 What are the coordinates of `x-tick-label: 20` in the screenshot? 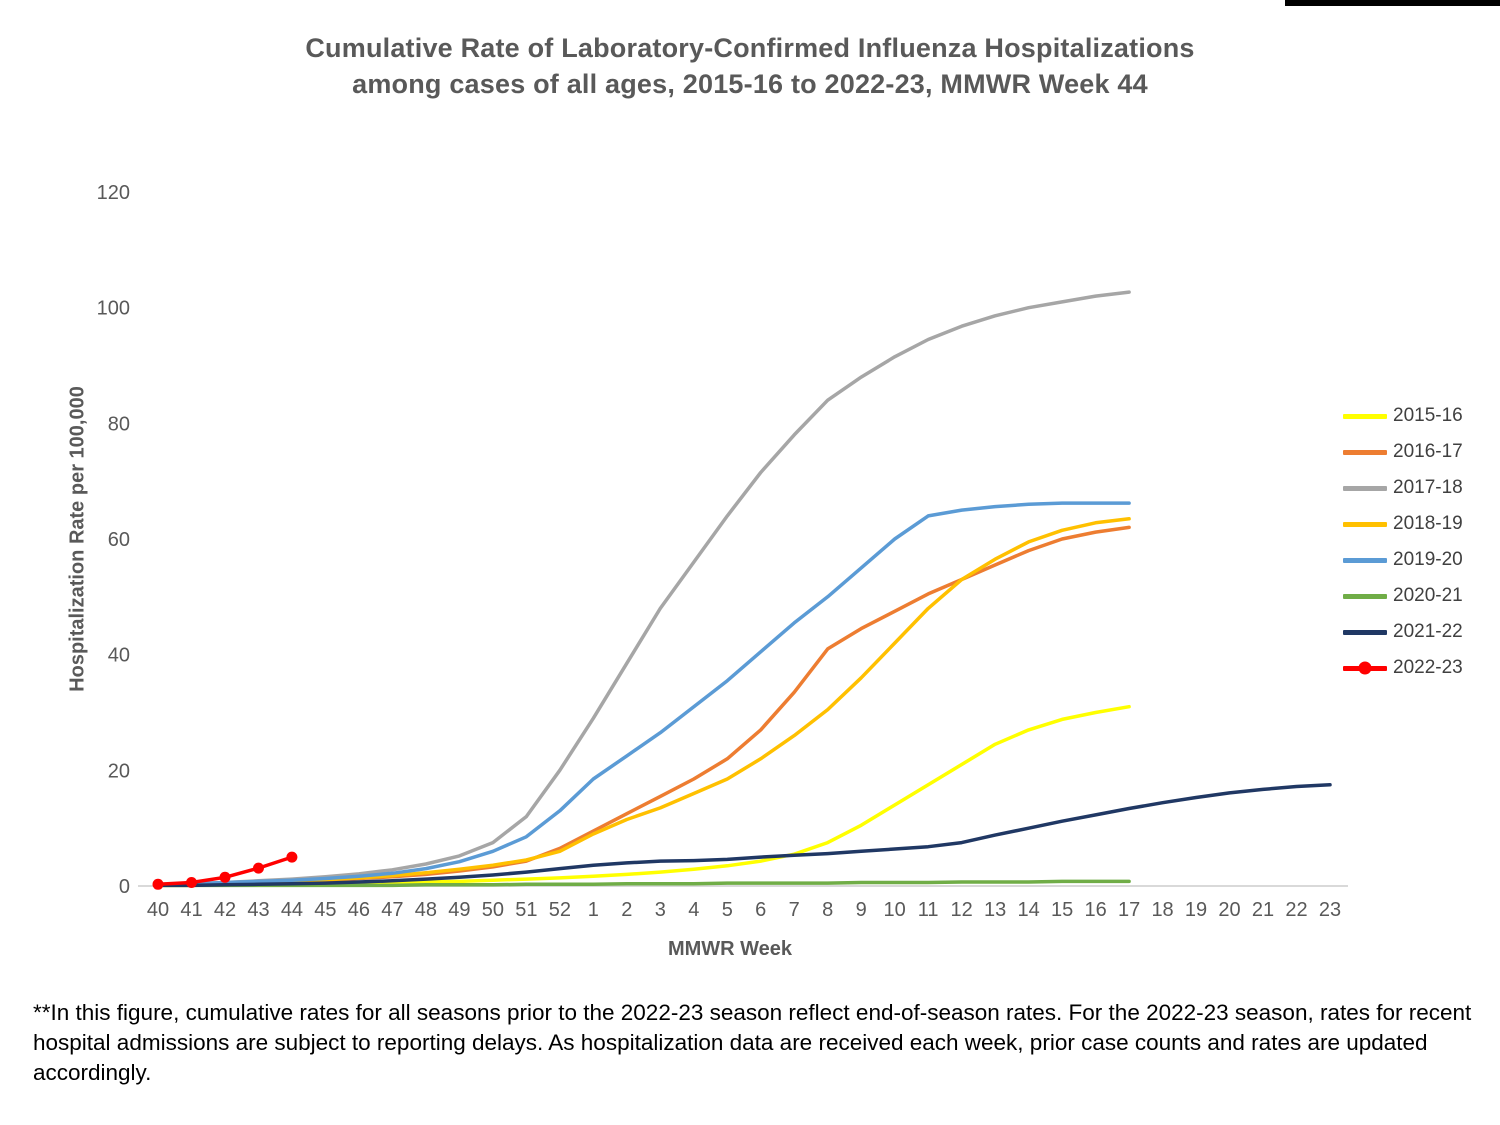 It's located at (1229, 910).